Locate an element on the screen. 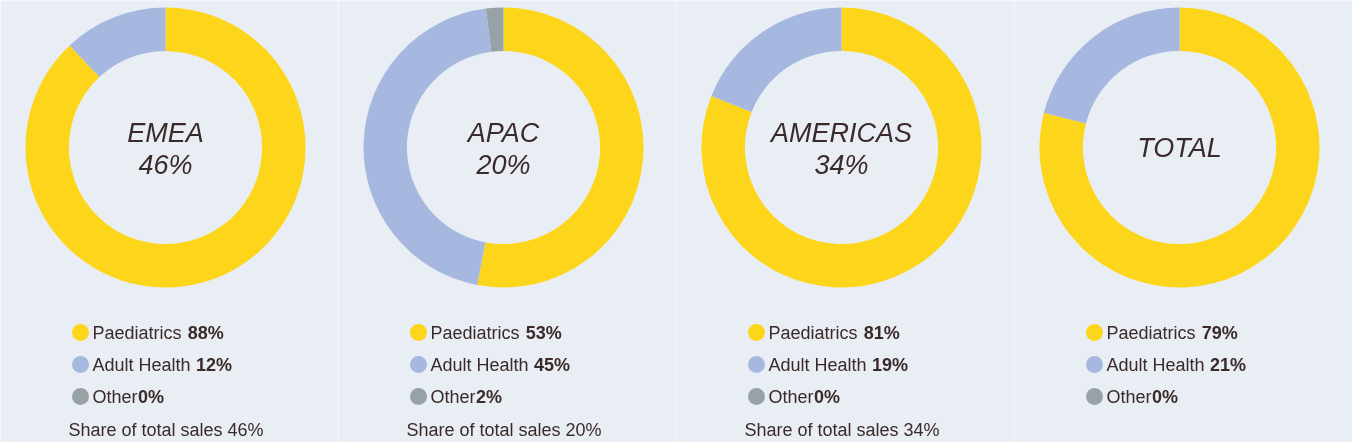 The image size is (1355, 442). data-label: 53% is located at coordinates (543, 332).